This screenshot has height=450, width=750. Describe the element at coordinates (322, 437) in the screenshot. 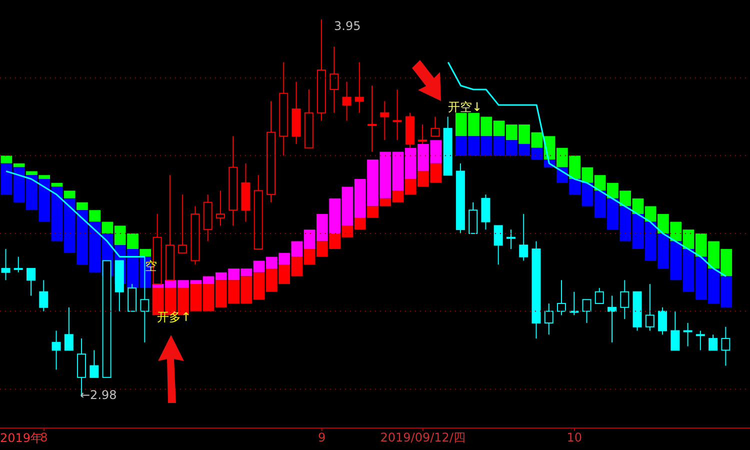

I see `x-tick-label: 9` at that location.